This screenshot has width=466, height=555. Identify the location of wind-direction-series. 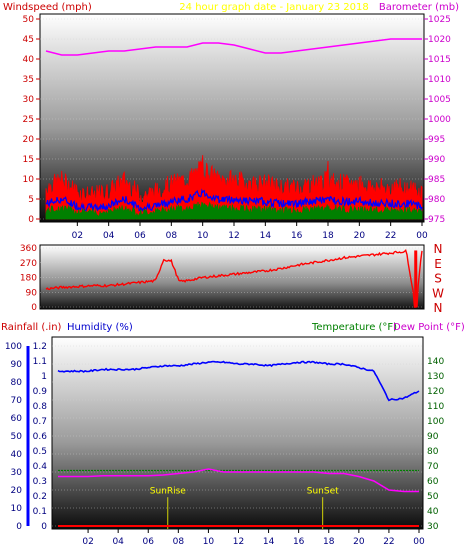
(234, 278).